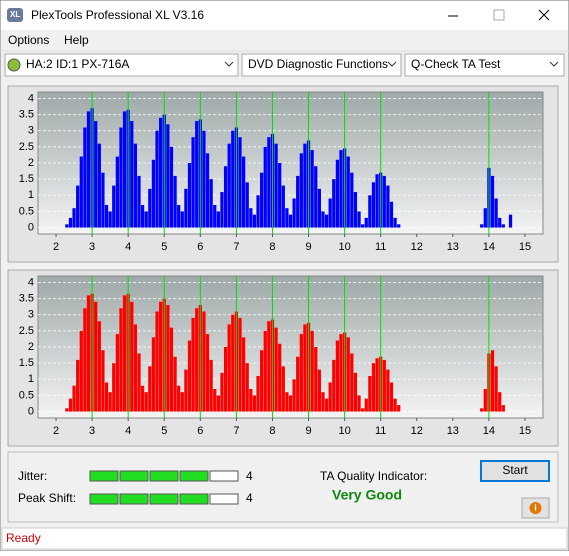 This screenshot has height=556, width=569. I want to click on start-button-text: Start, so click(515, 470).